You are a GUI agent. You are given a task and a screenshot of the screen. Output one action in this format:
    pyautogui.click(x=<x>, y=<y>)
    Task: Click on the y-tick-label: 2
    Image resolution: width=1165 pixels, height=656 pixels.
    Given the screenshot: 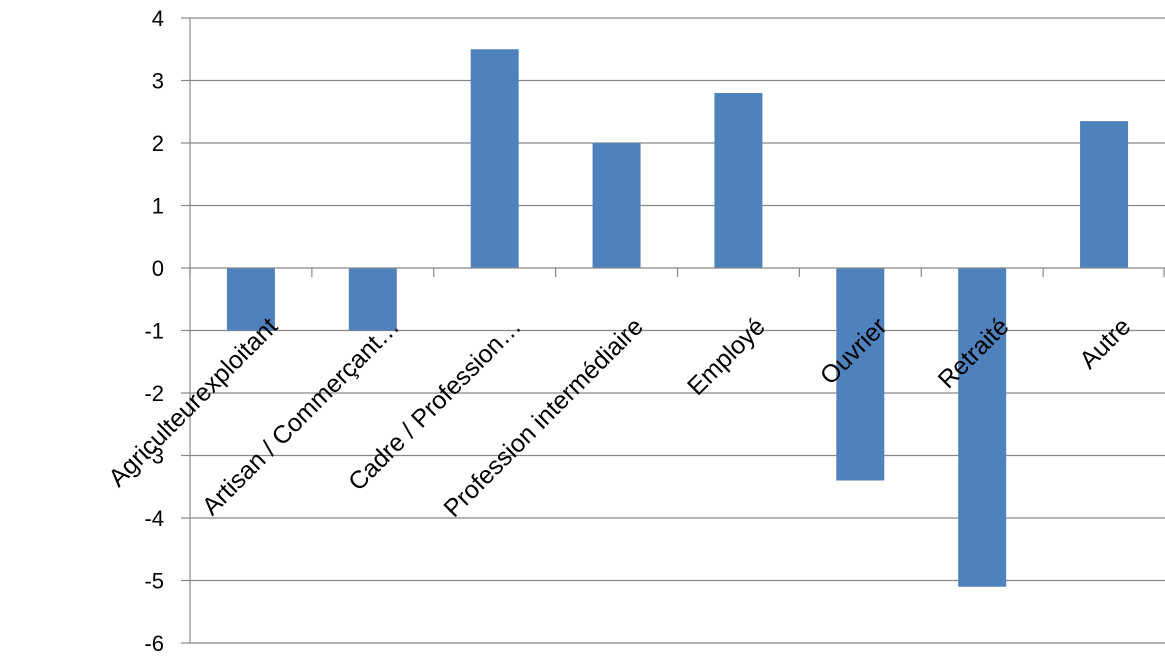 What is the action you would take?
    pyautogui.click(x=158, y=143)
    